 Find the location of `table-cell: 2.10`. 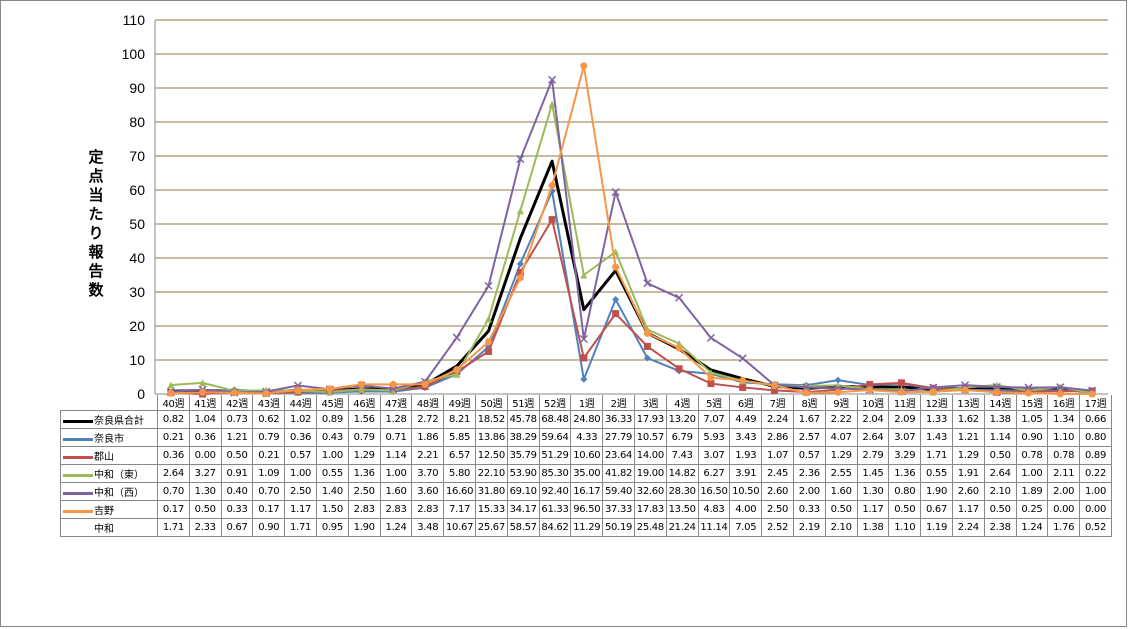

table-cell: 2.10 is located at coordinates (841, 527).